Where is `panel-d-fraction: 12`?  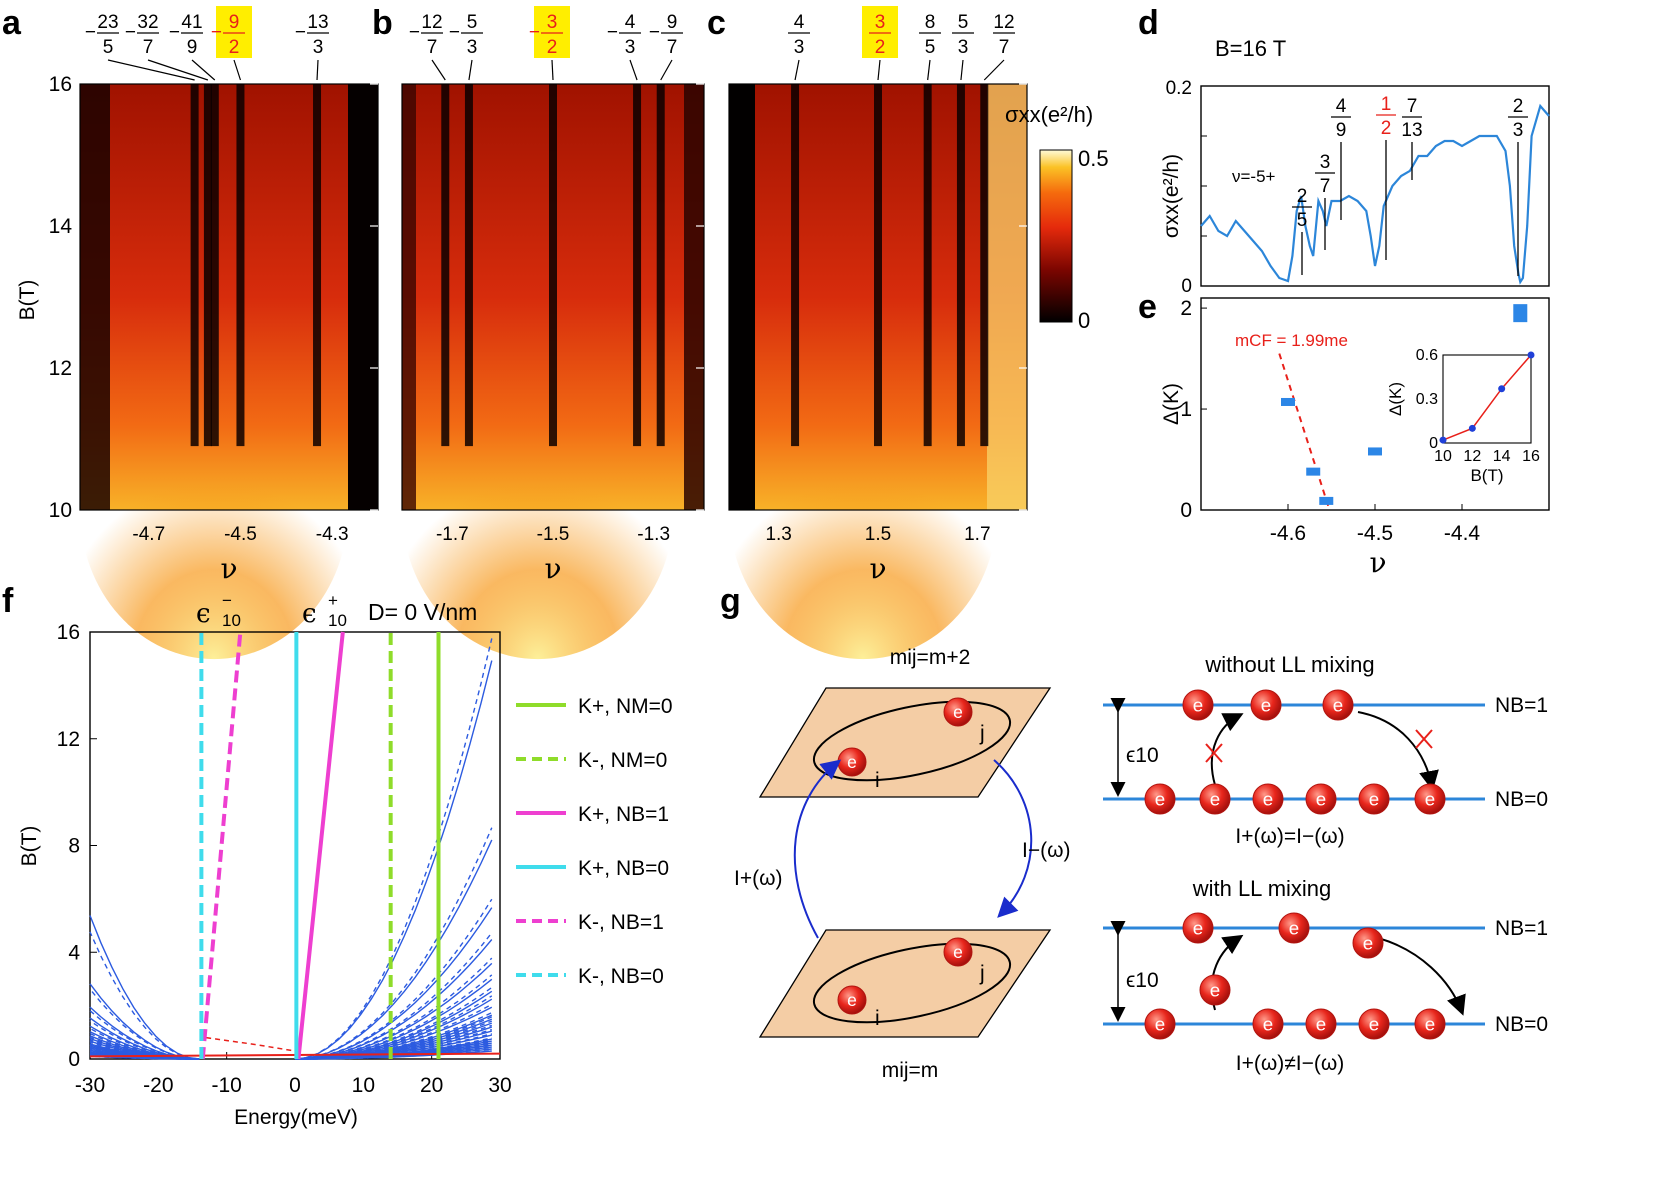
panel-d-fraction: 12 is located at coordinates (1386, 177).